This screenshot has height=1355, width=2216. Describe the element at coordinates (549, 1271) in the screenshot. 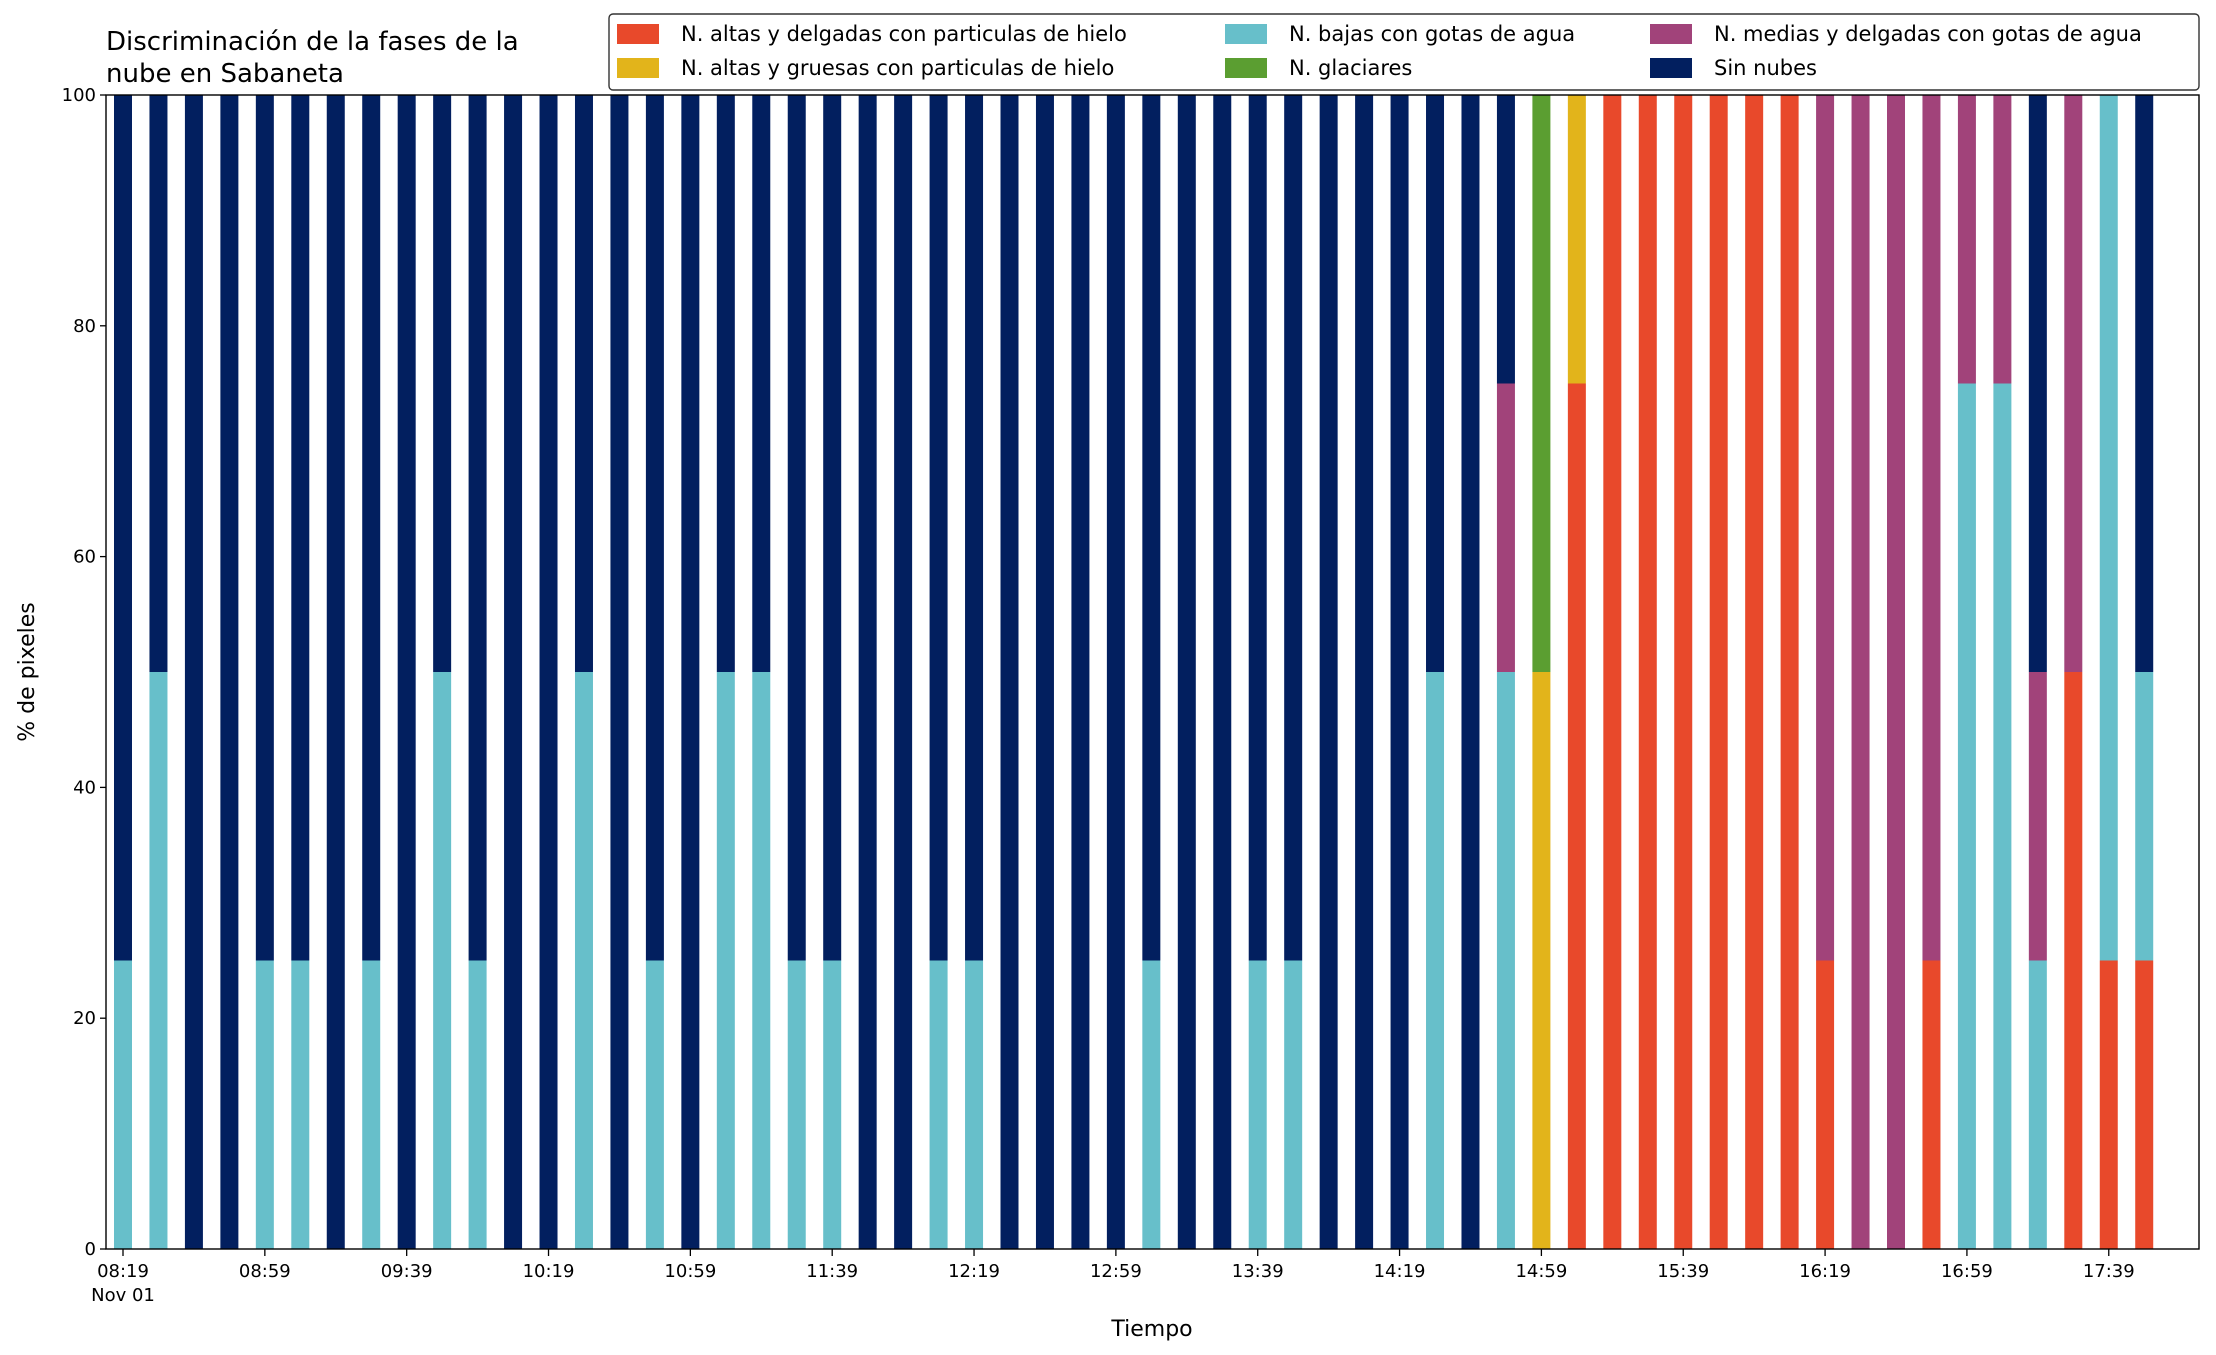

I see `x-tick-label: 10:19` at that location.